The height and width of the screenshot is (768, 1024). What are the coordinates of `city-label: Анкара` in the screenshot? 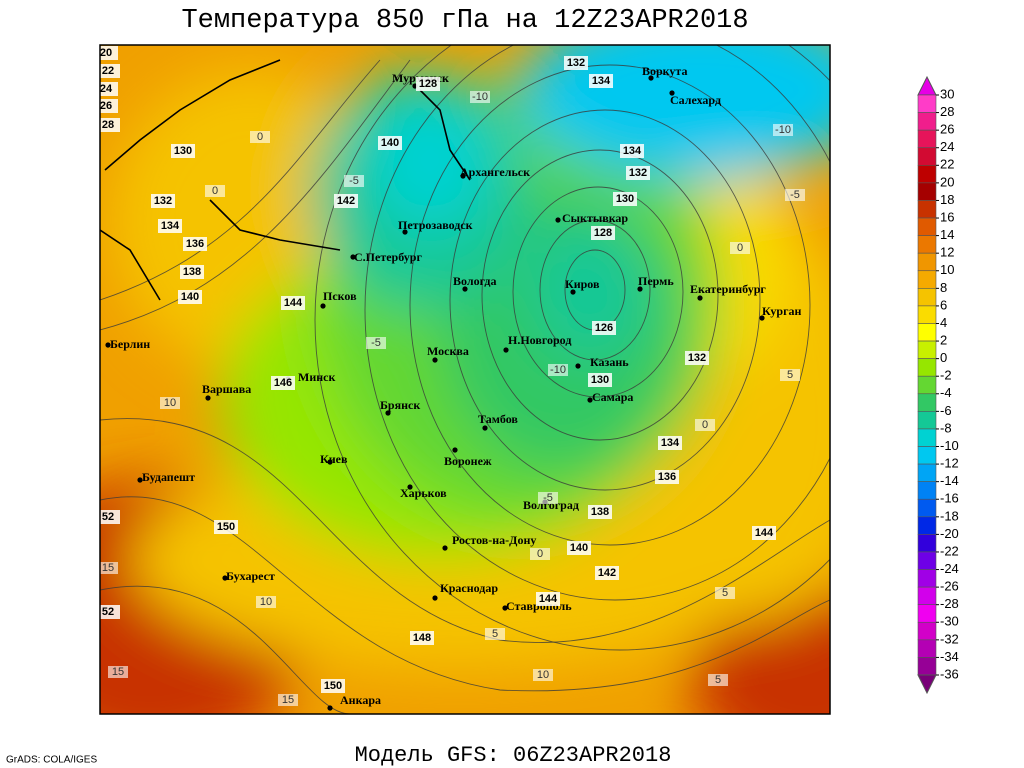 It's located at (360, 700).